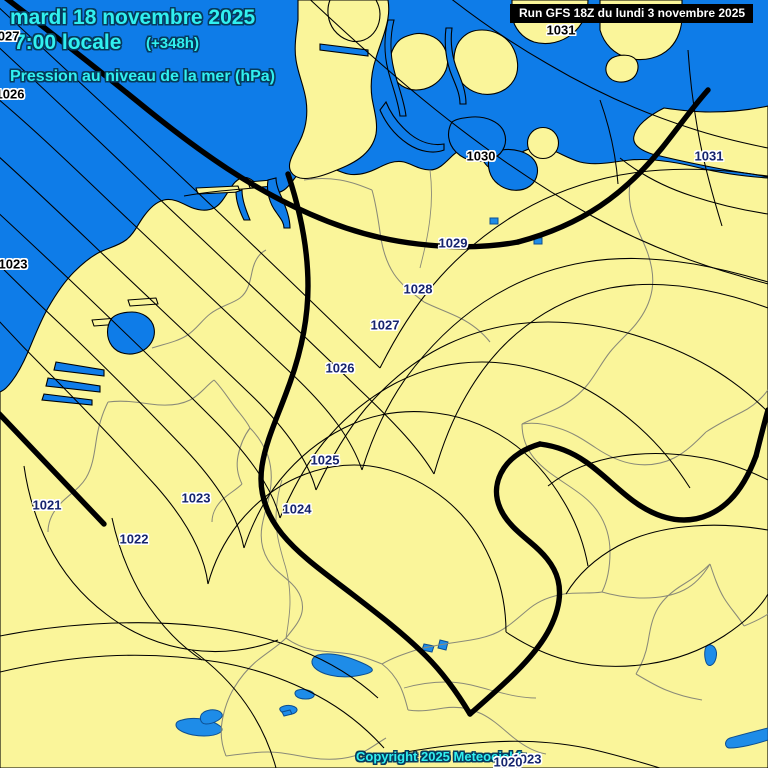 The height and width of the screenshot is (768, 768). Describe the element at coordinates (412, 126) in the screenshot. I see `sea-kiel-bay` at that location.